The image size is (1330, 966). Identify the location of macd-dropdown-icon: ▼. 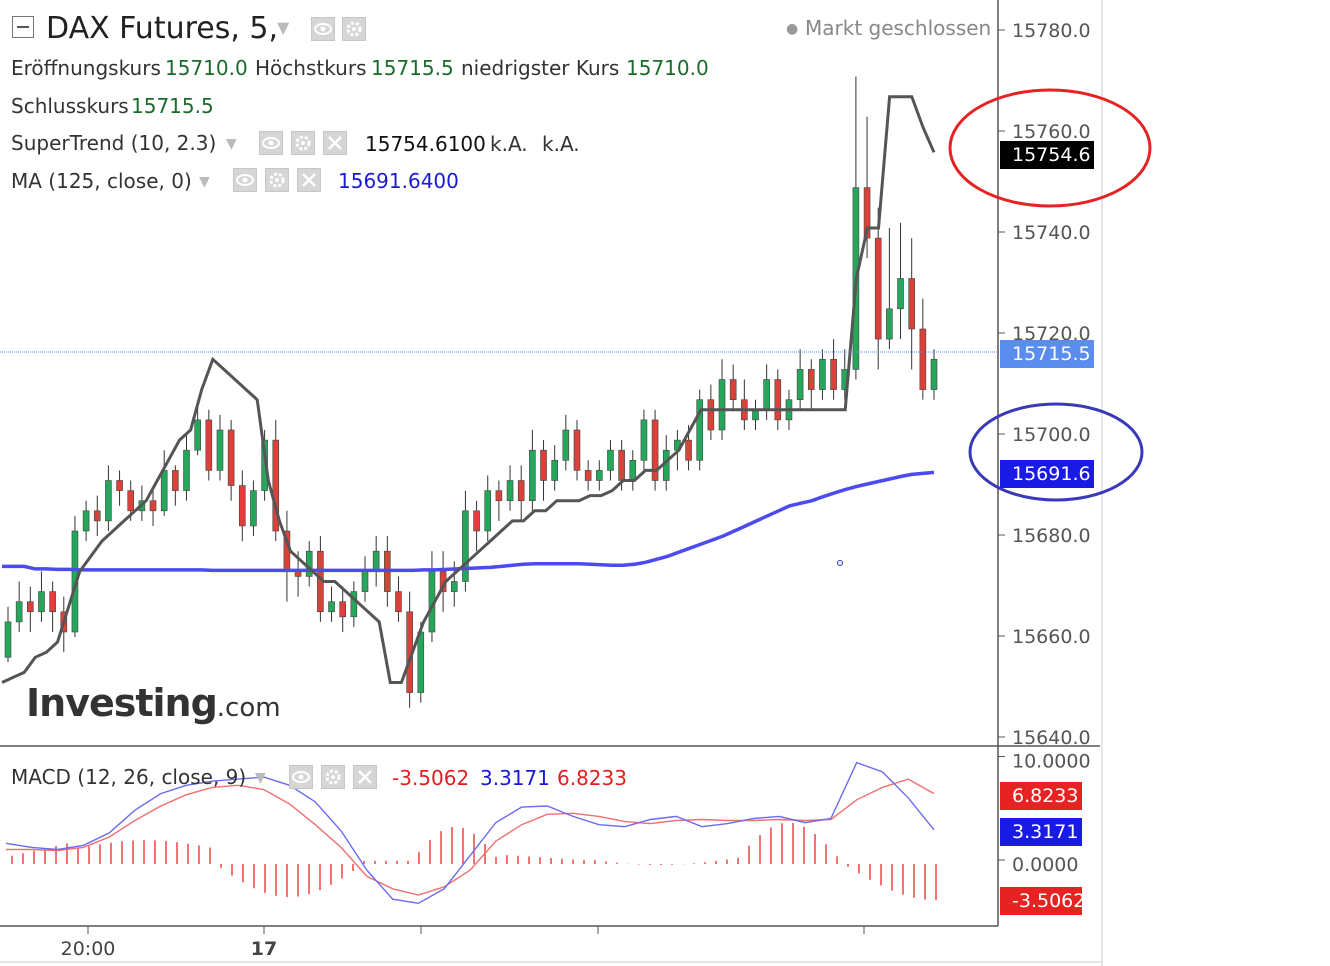
(260, 778).